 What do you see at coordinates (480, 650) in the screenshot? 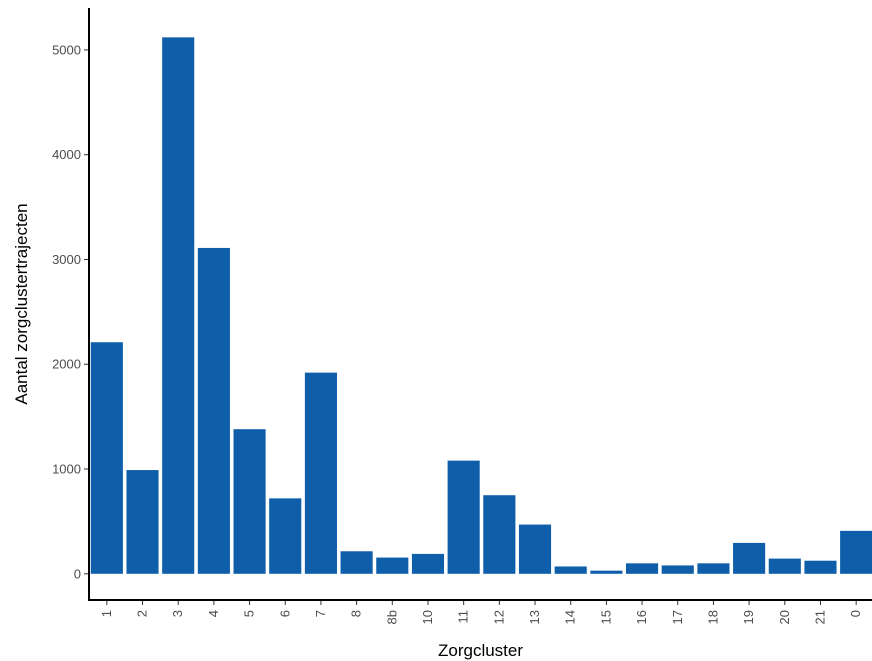
I see `x-axis-title: Zorgcluster` at bounding box center [480, 650].